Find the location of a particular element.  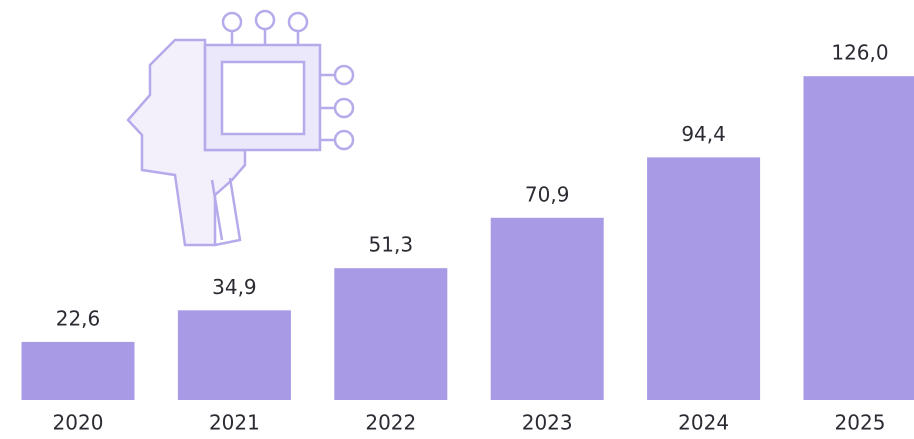

value-label: 51,3 is located at coordinates (391, 245).